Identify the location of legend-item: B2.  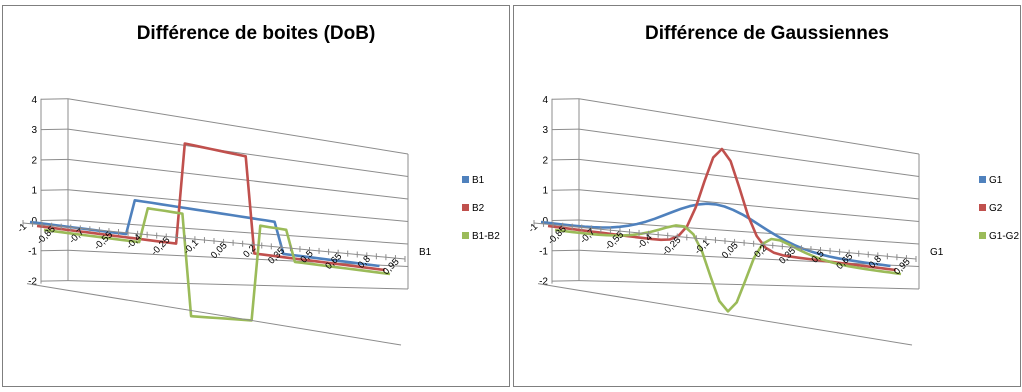
(481, 209).